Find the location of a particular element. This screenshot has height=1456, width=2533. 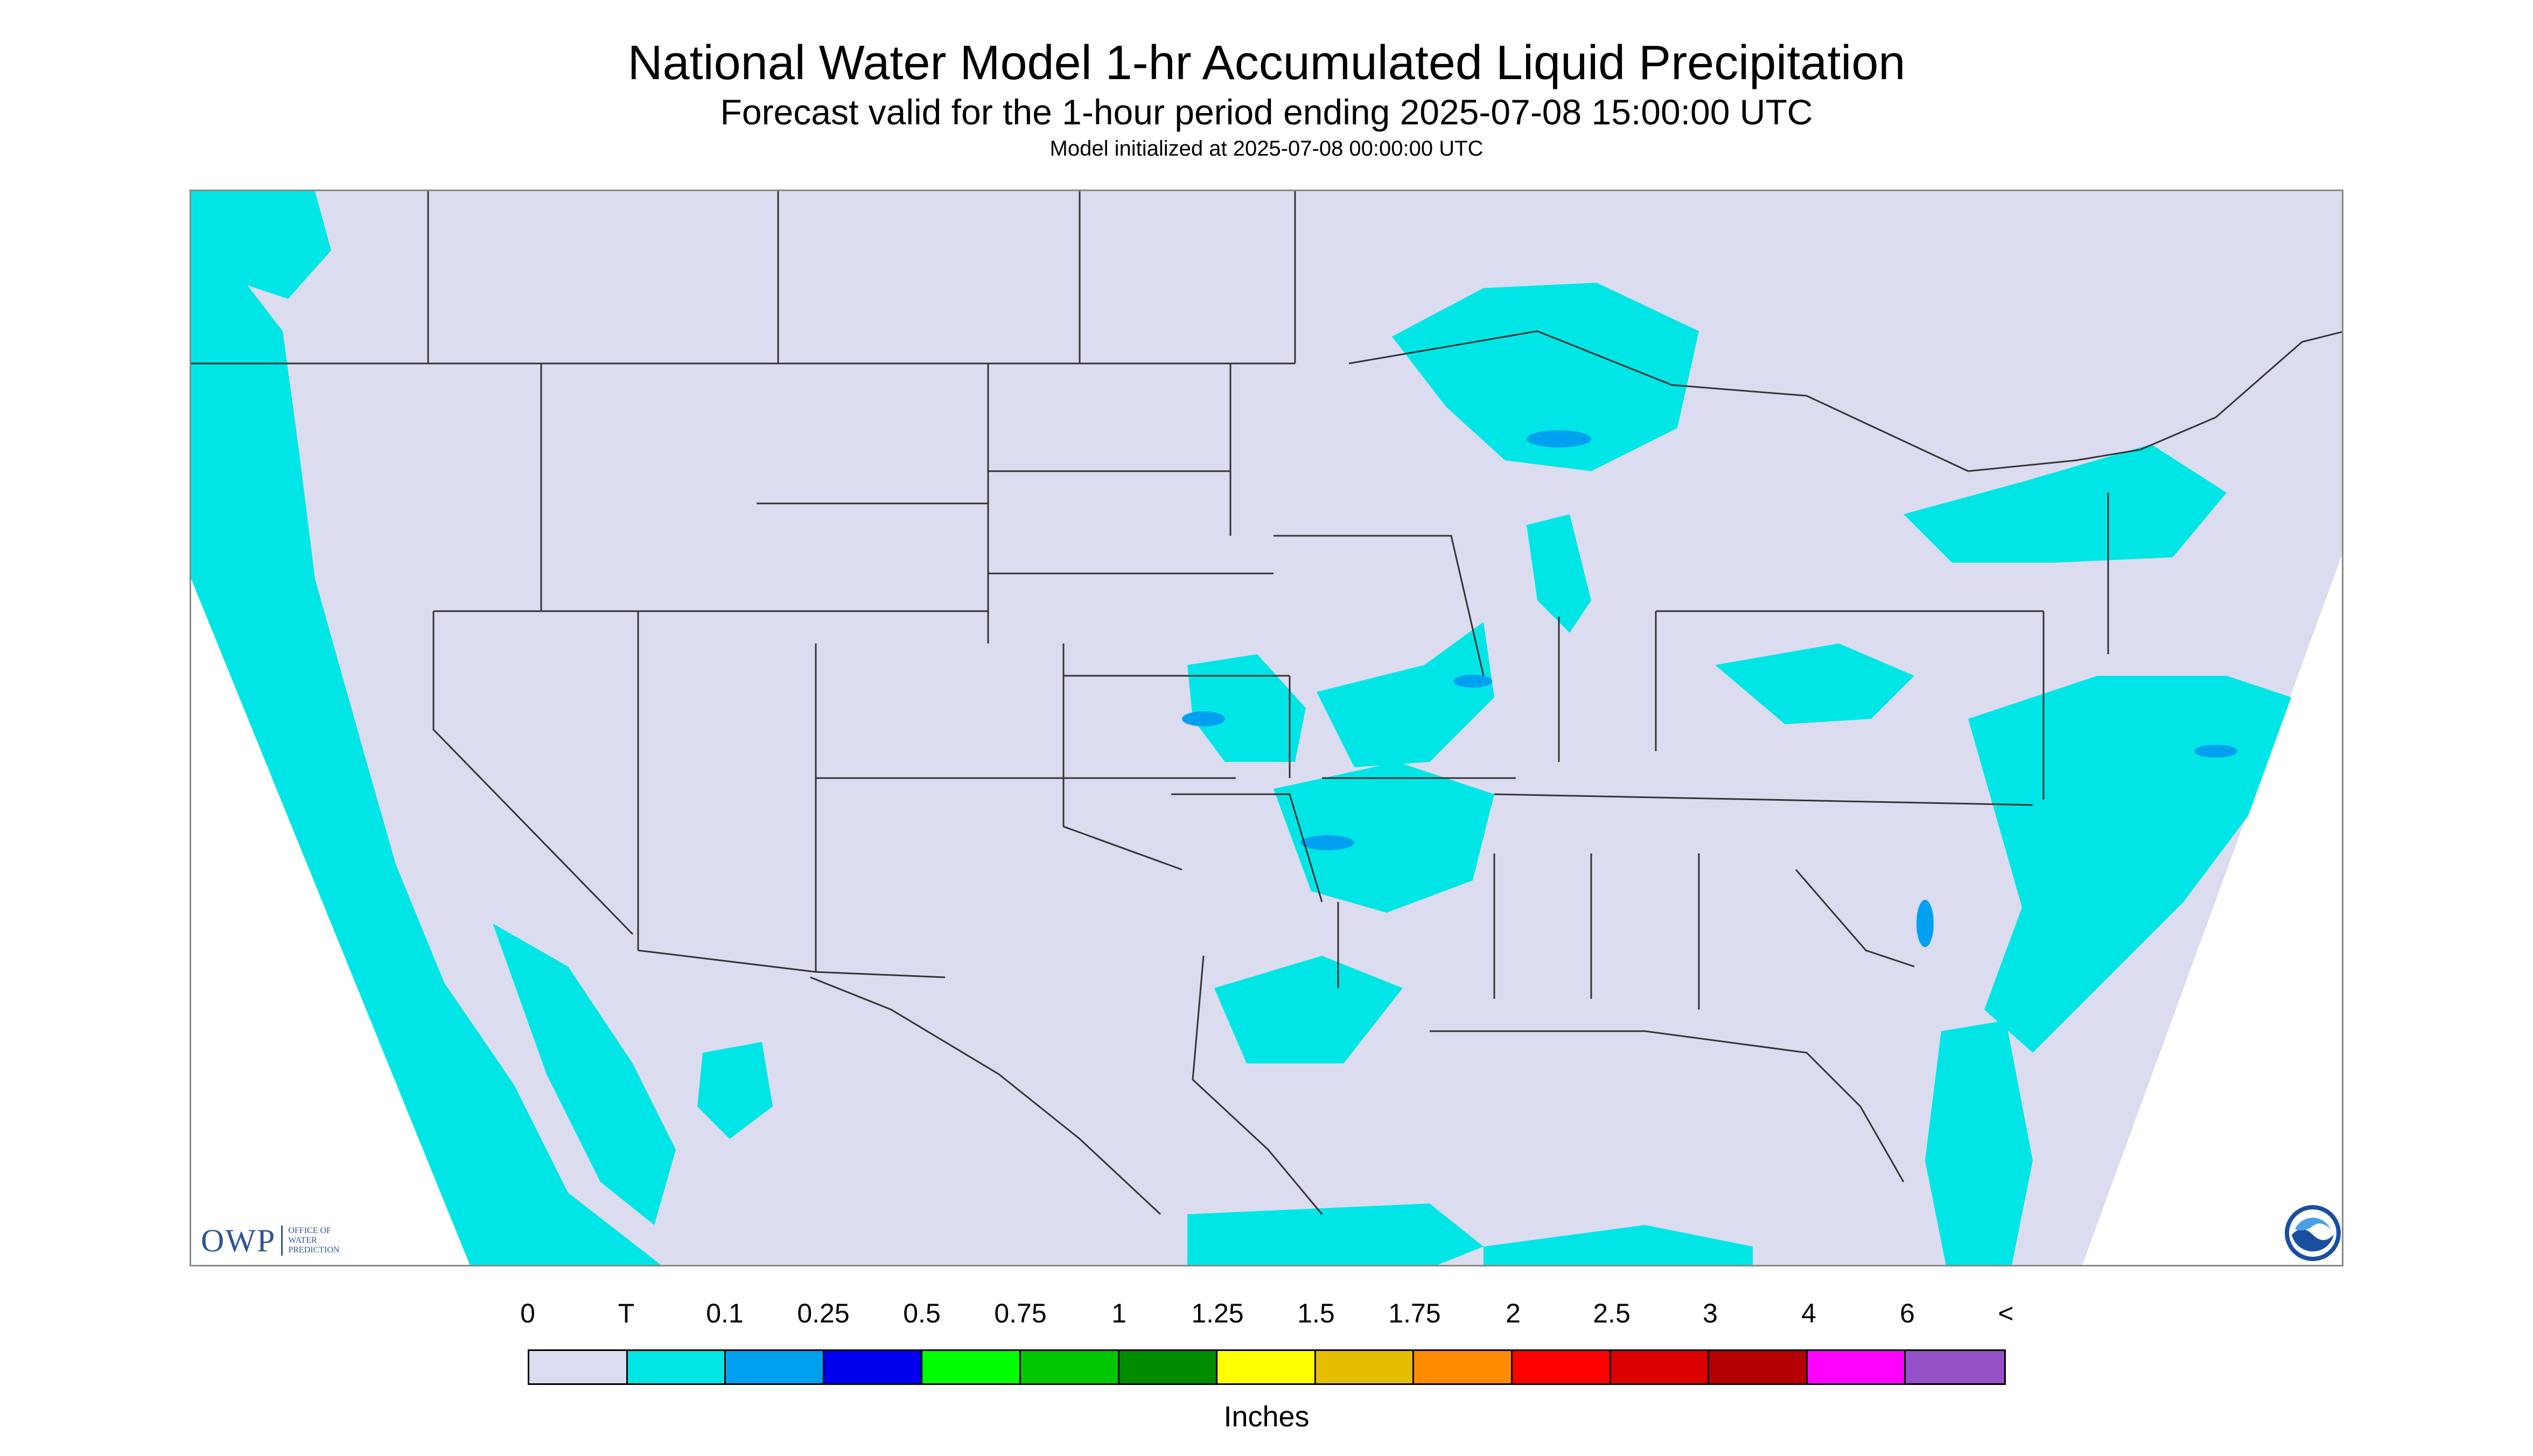

legend-tick-label: 2 is located at coordinates (1514, 1313).